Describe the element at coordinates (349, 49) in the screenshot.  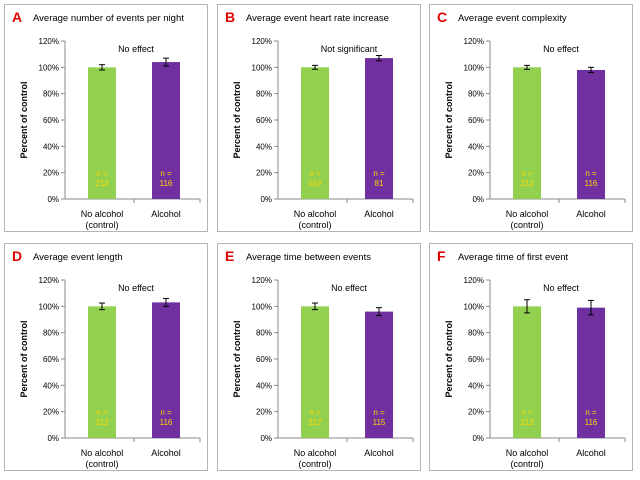
I see `annotation: Not significant` at that location.